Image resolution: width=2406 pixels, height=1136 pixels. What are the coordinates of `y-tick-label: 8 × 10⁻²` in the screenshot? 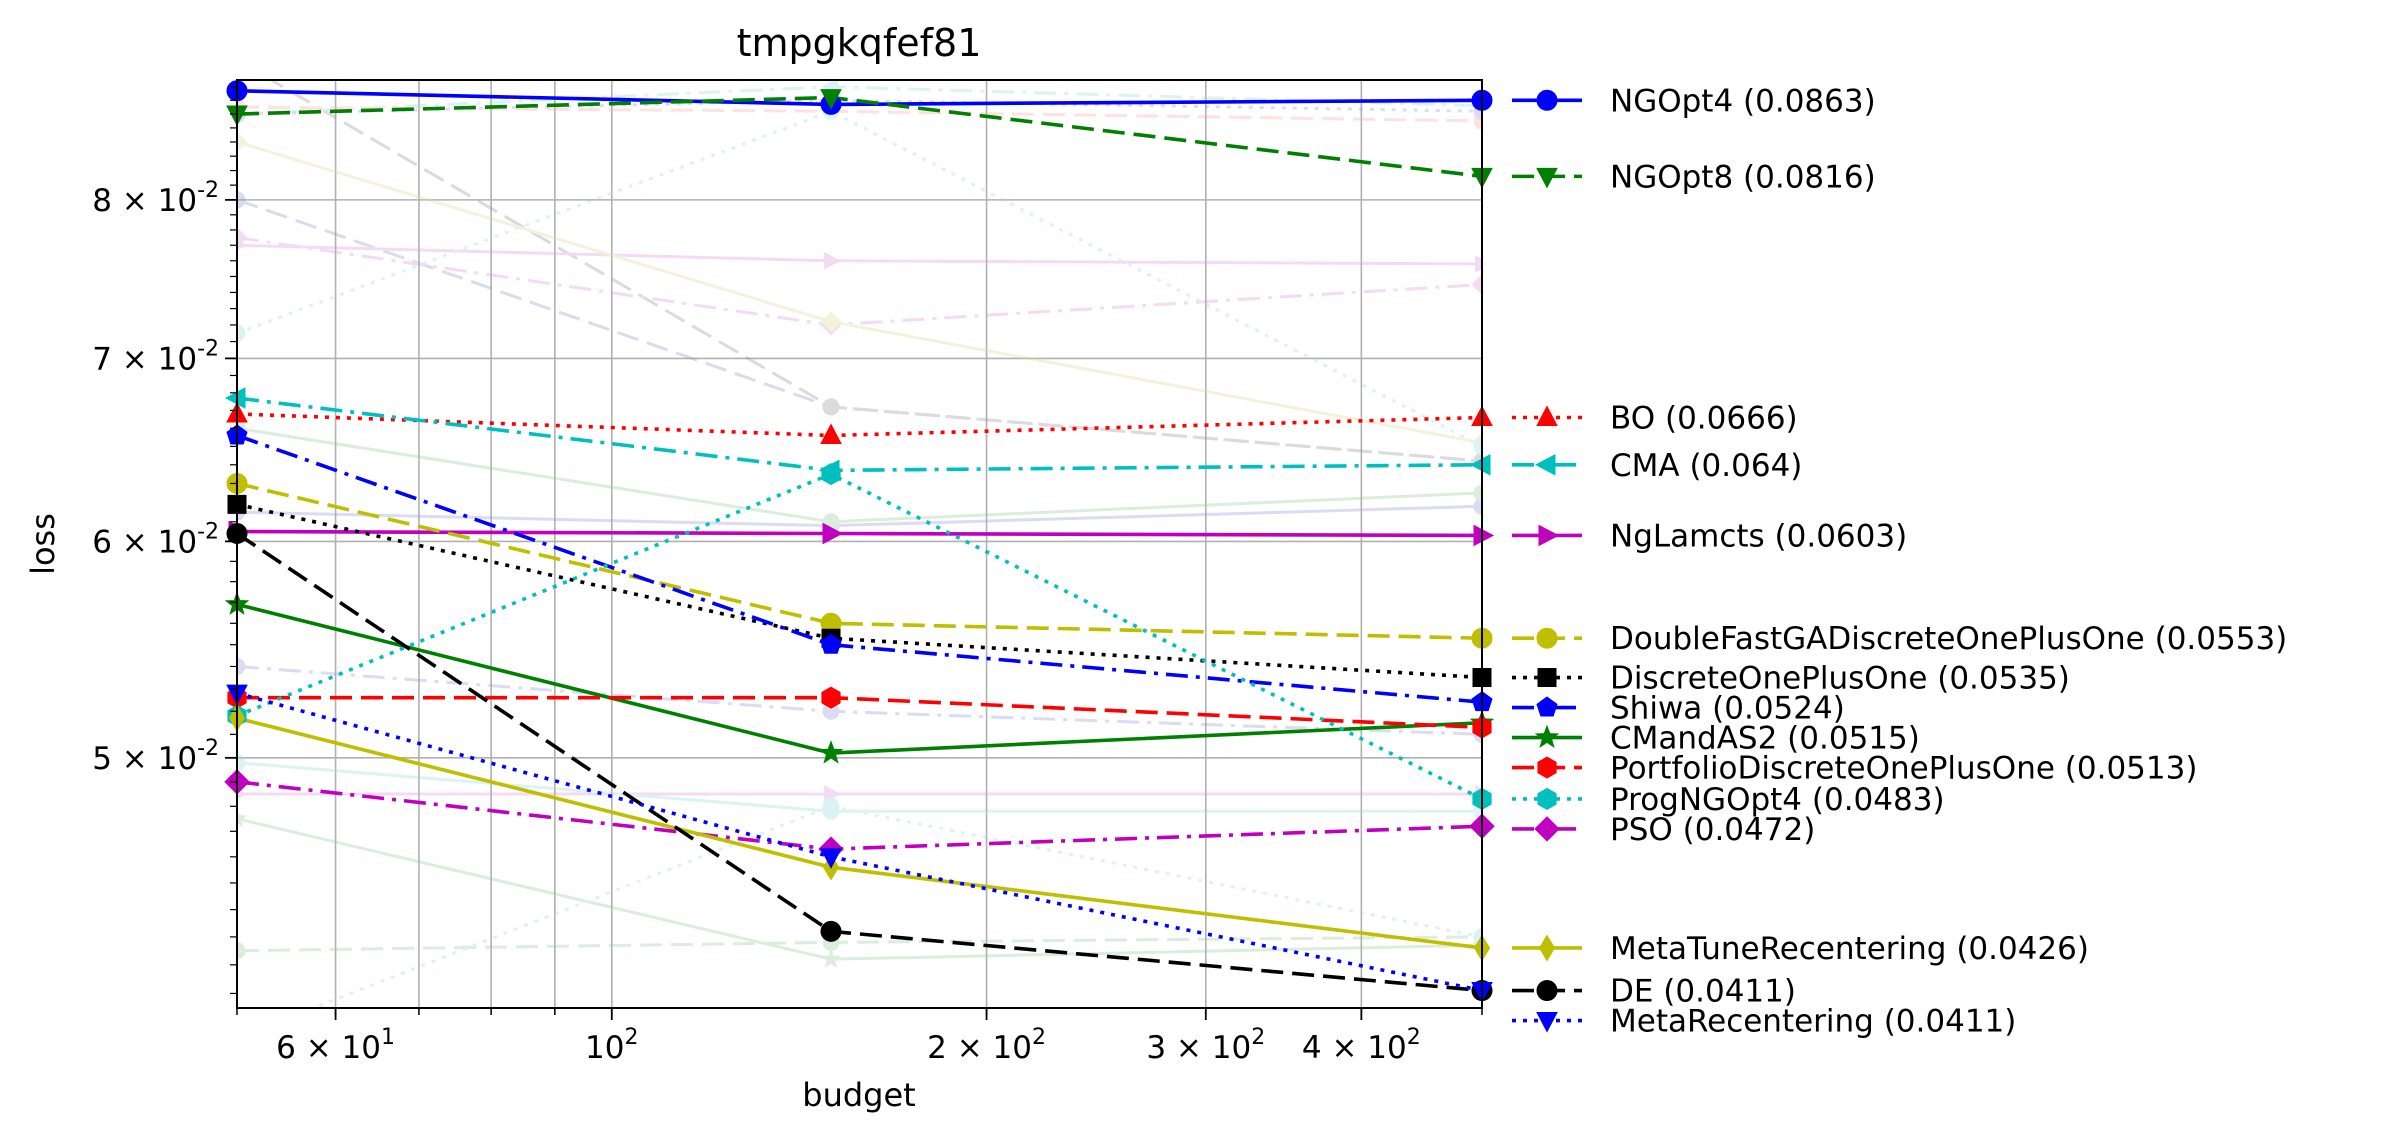 It's located at (155, 198).